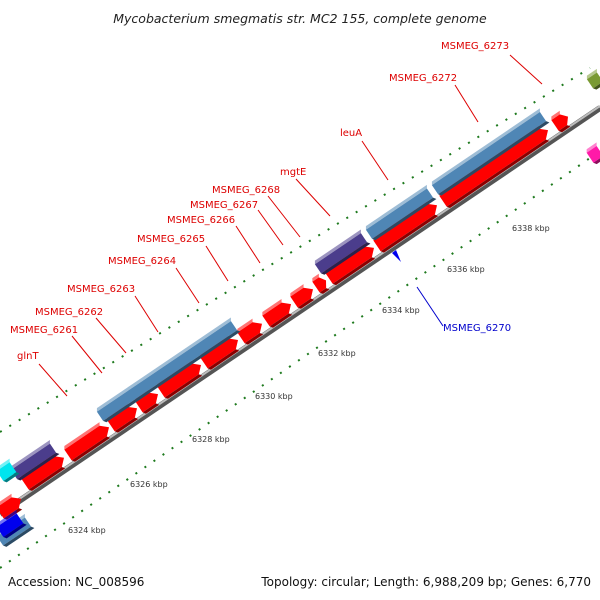  Describe the element at coordinates (466, 269) in the screenshot. I see `kbp-label-6336: 6336 kbp` at that location.